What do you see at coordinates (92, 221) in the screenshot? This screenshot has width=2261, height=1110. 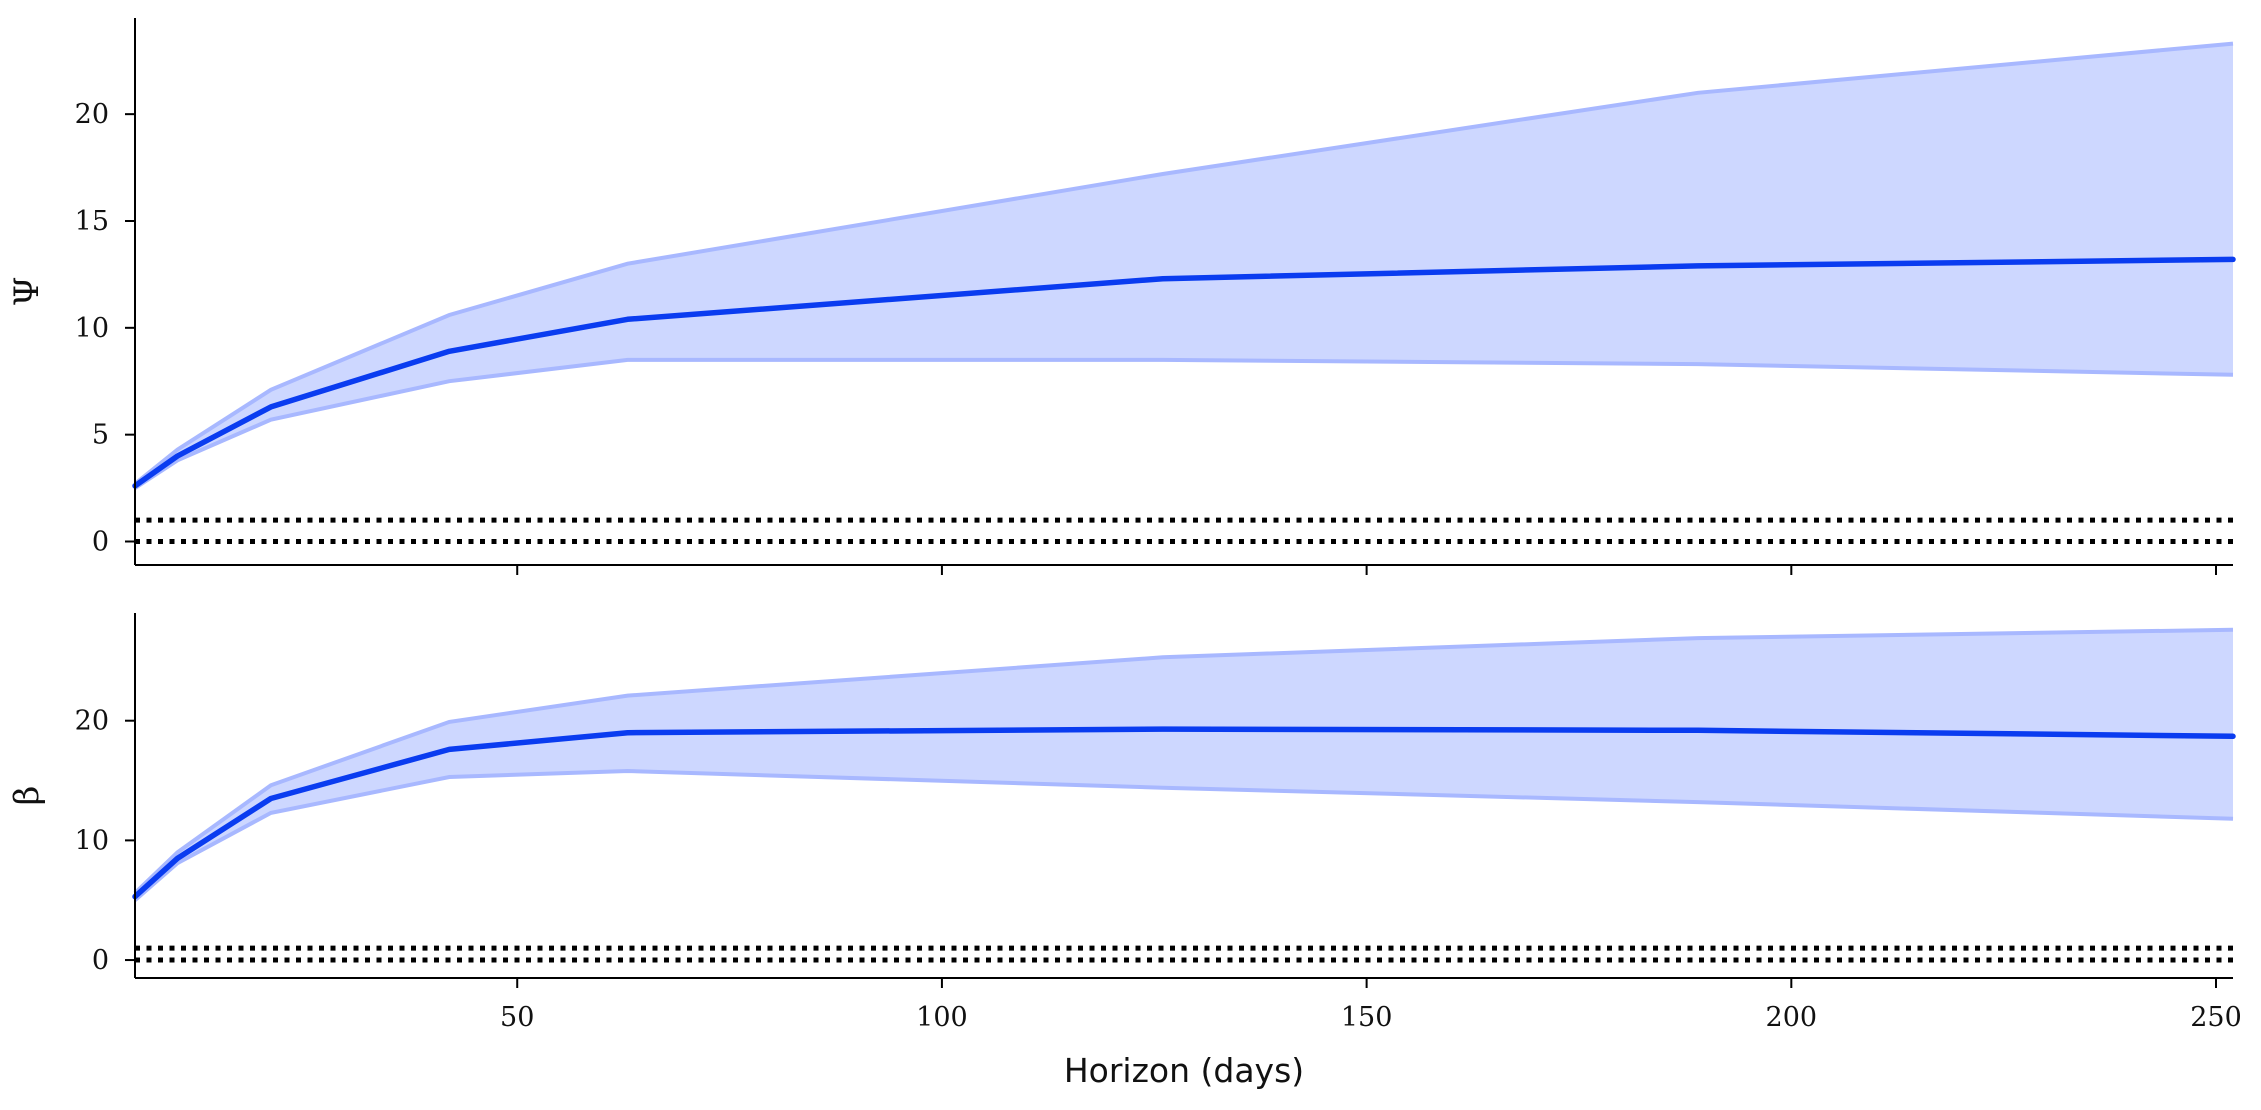 I see `y-tick-label: 15` at bounding box center [92, 221].